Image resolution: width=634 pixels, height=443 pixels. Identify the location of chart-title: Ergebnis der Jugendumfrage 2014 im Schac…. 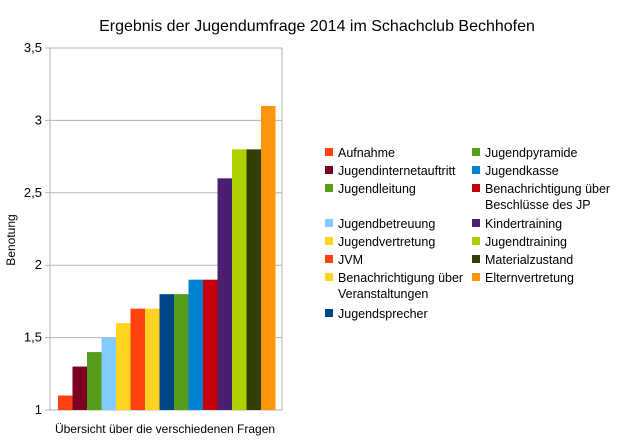
(317, 26).